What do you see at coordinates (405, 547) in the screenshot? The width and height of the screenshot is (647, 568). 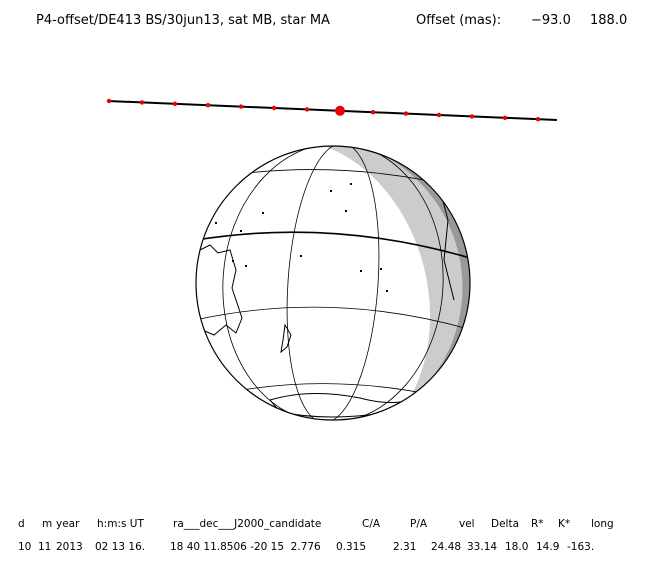 I see `cell: 2.31` at bounding box center [405, 547].